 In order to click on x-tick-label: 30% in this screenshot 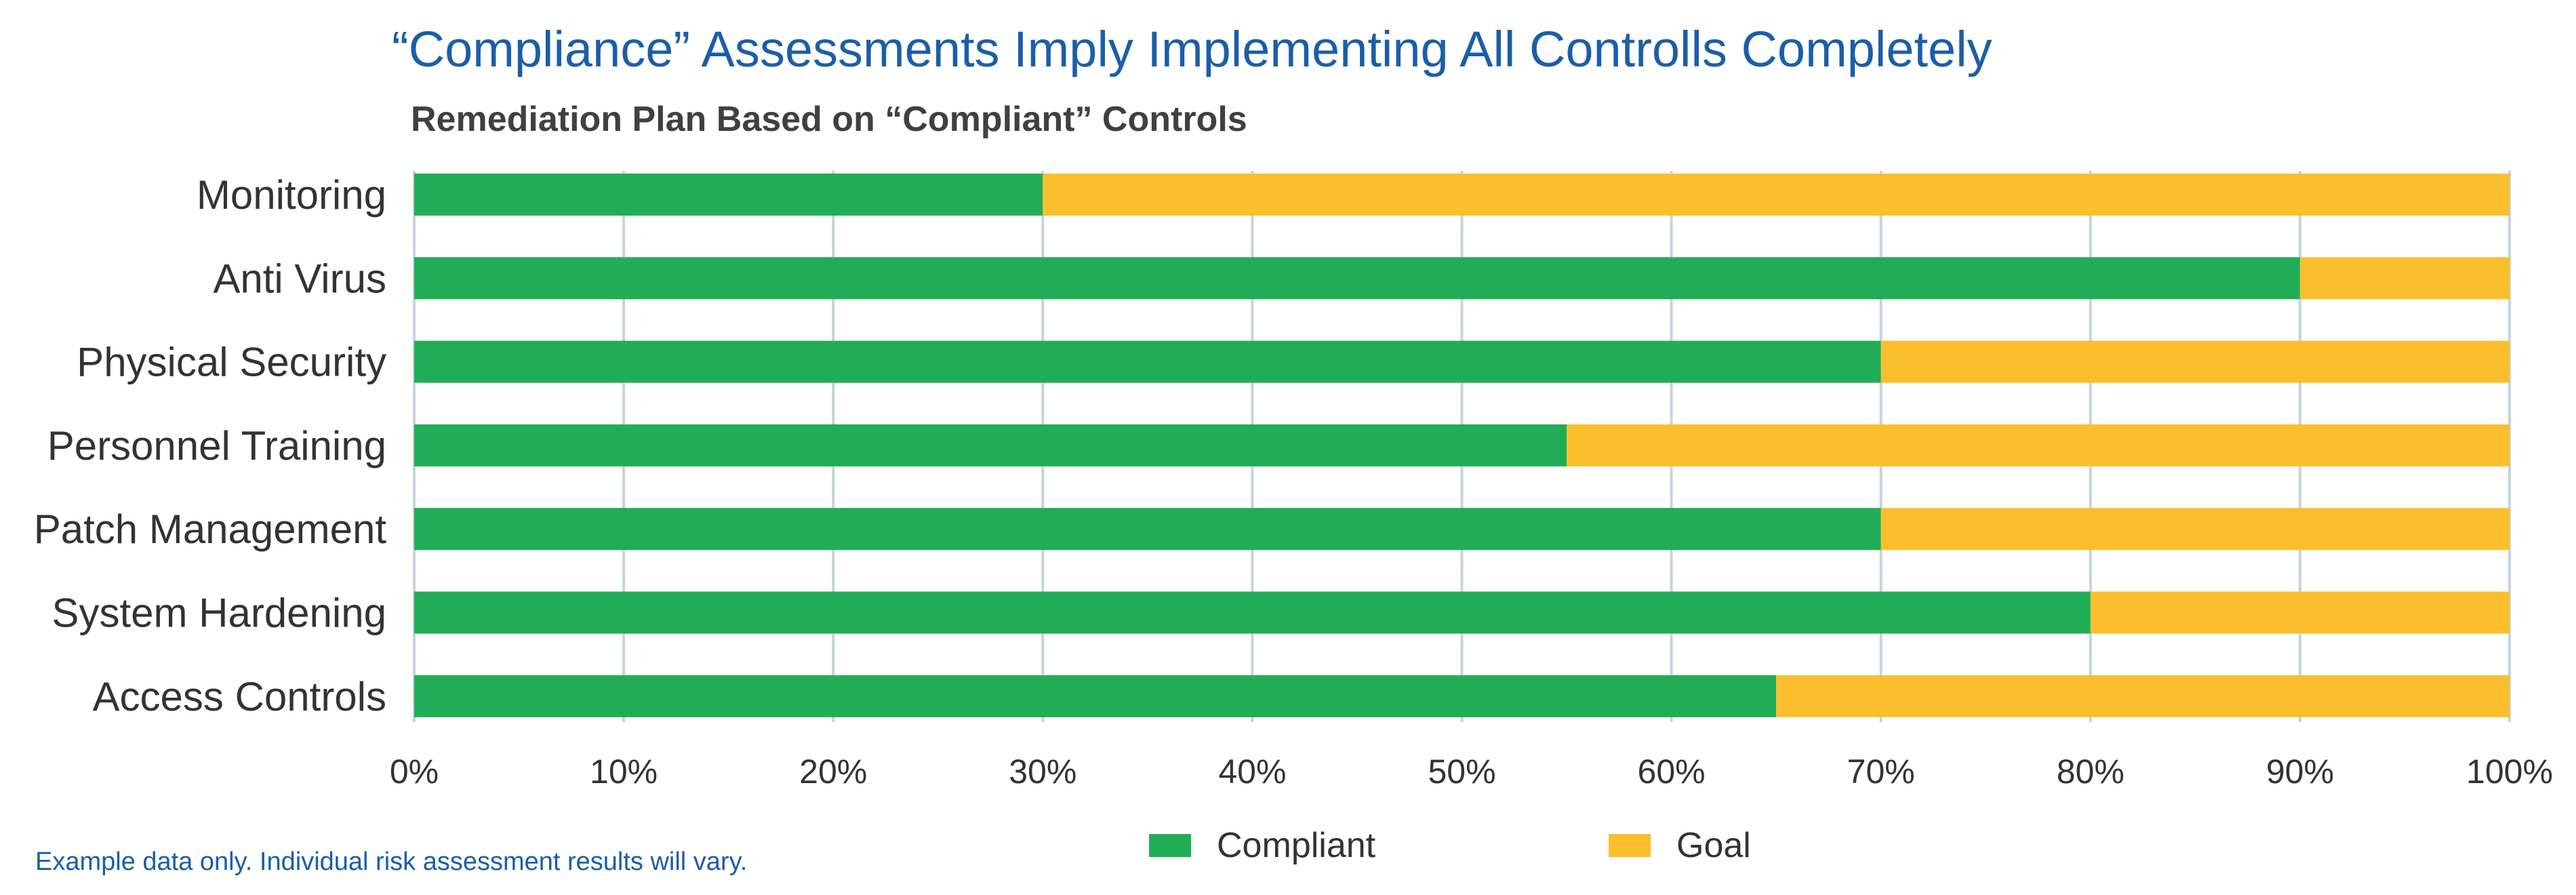, I will do `click(1042, 772)`.